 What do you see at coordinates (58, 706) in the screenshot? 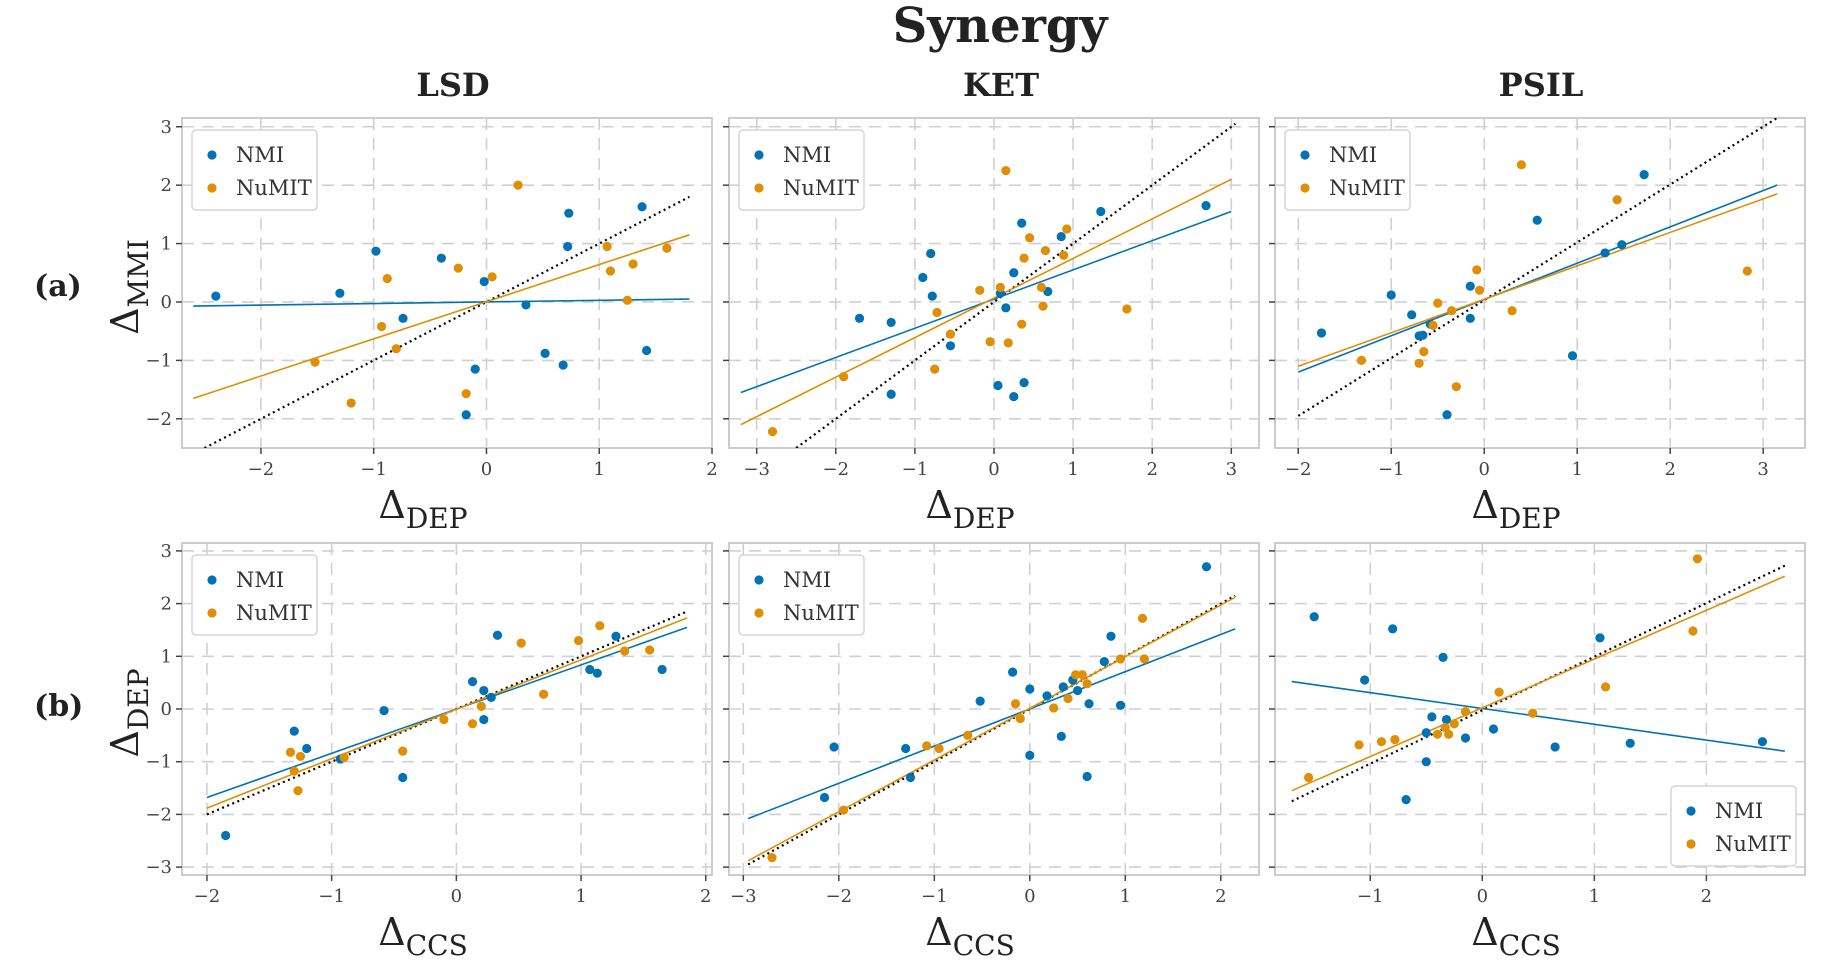
I see `row-label-b: (b)` at bounding box center [58, 706].